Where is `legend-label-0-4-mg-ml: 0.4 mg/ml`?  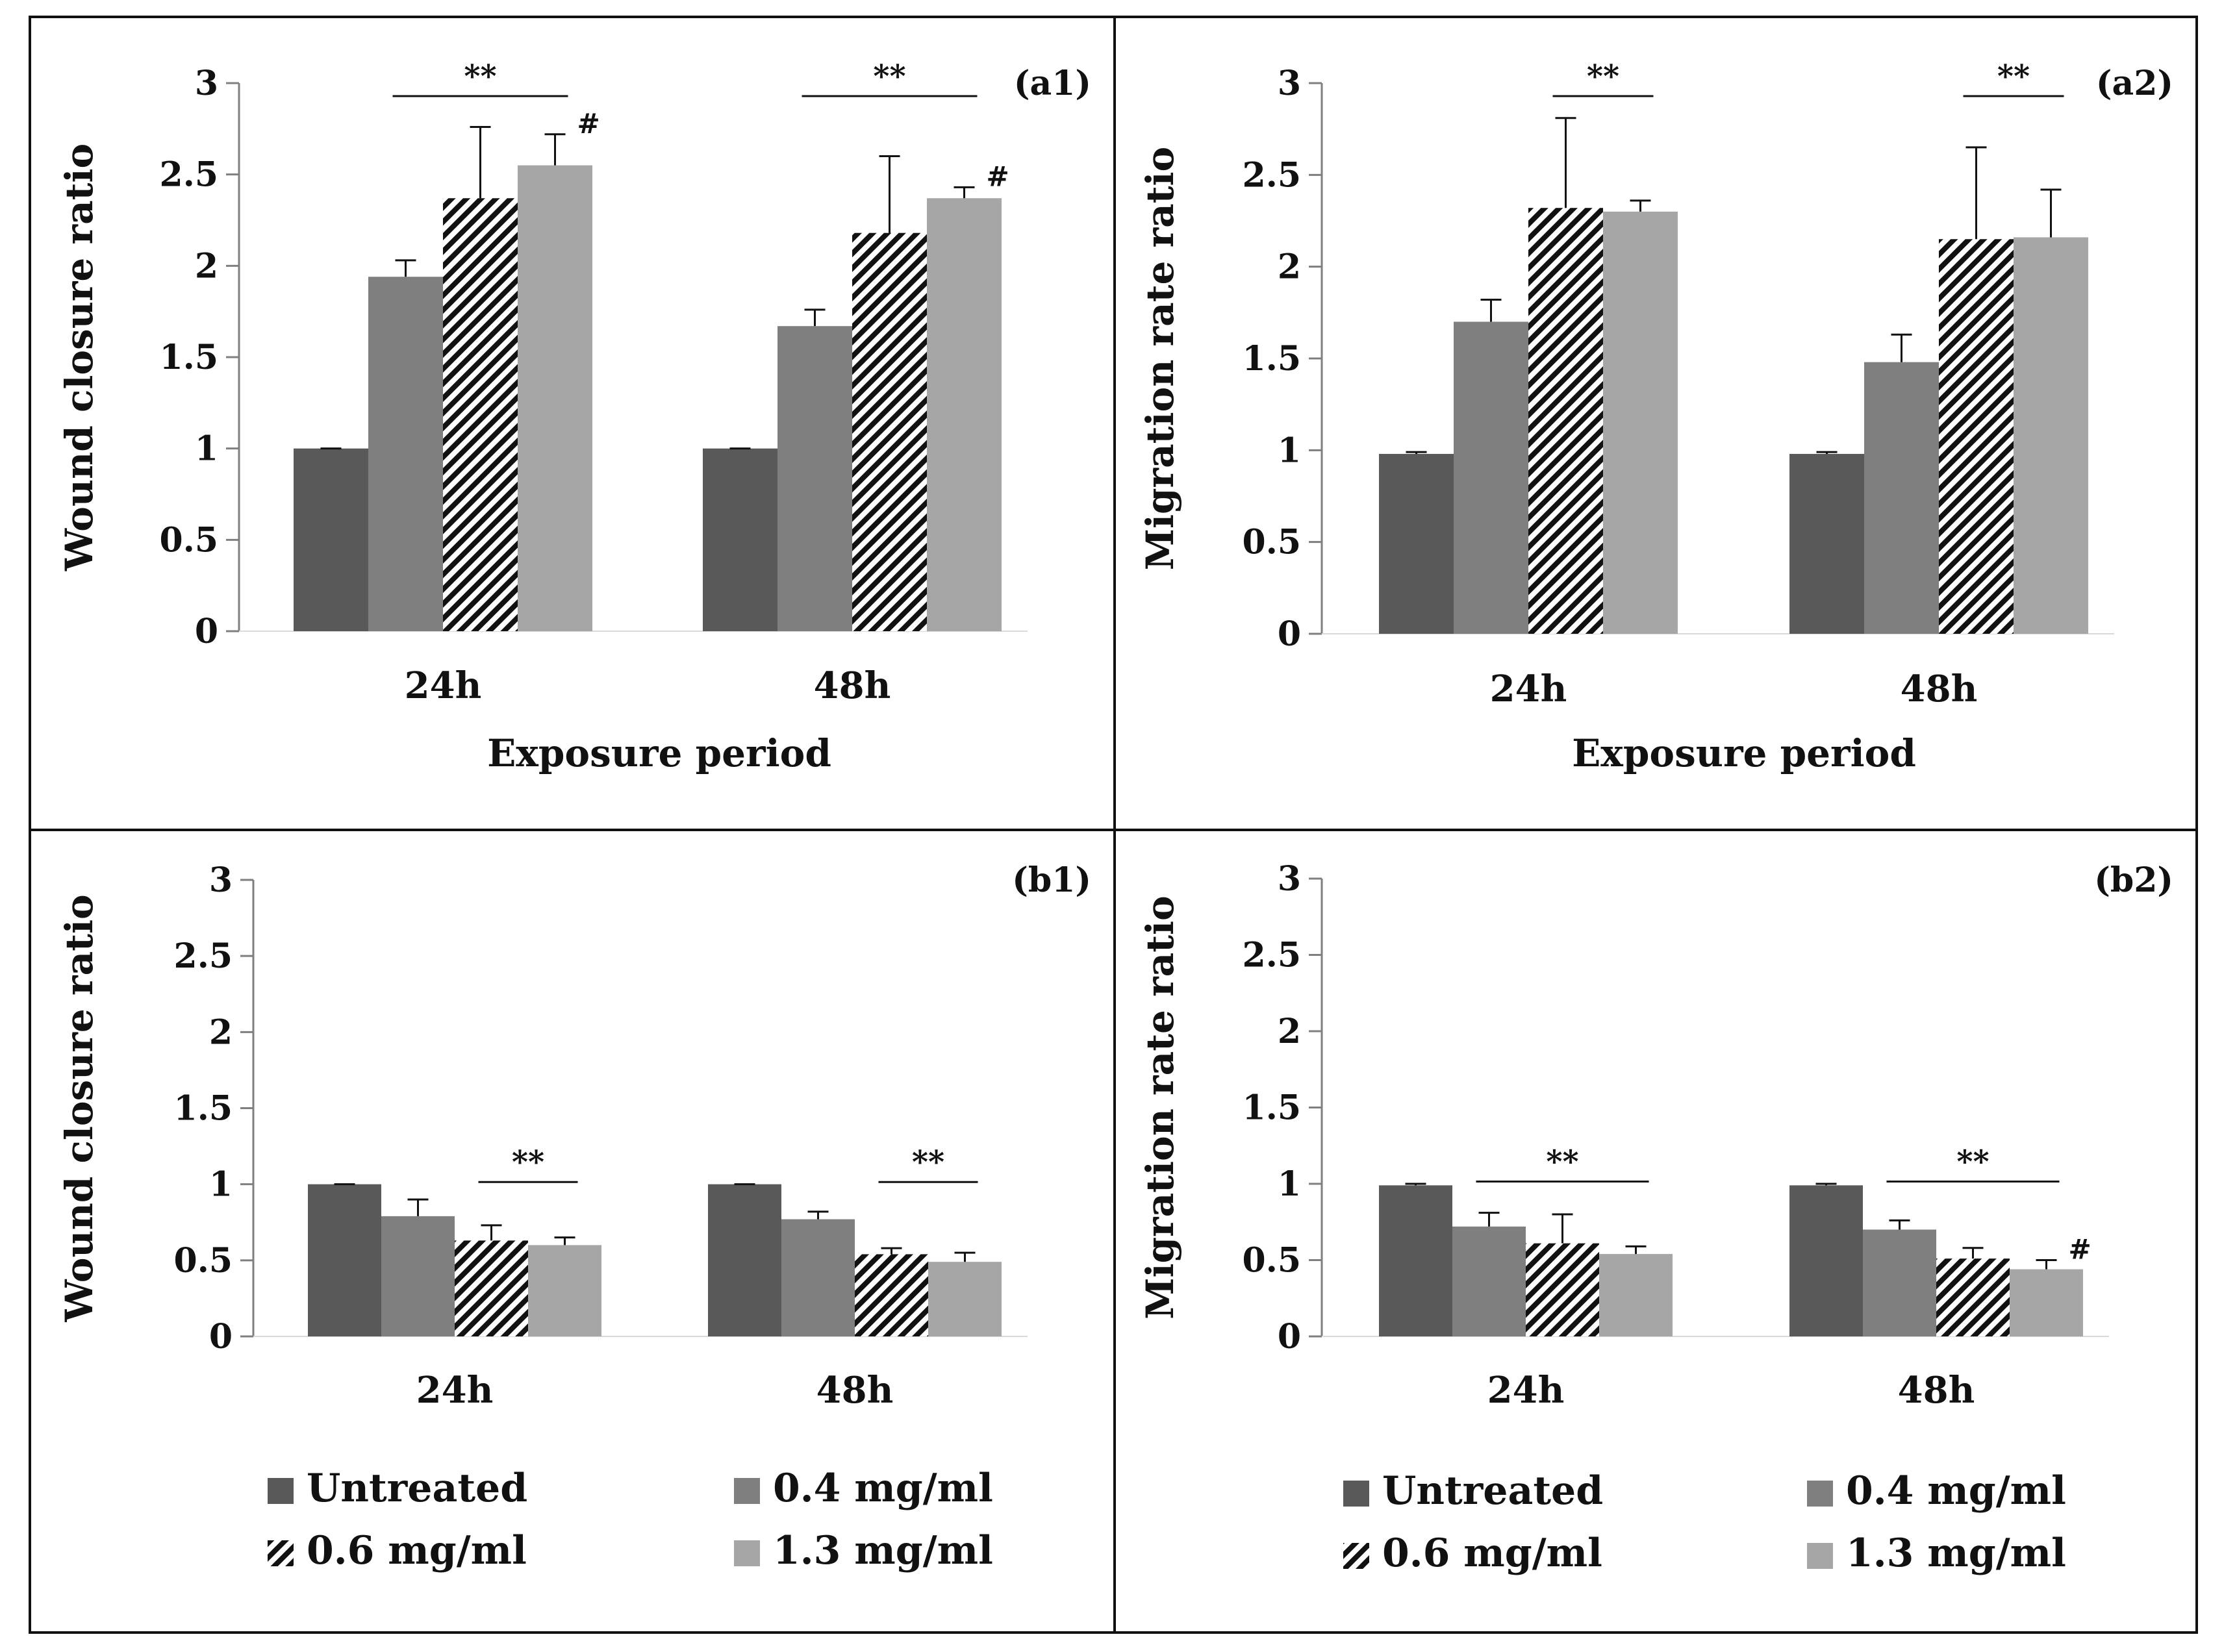
legend-label-0-4-mg-ml: 0.4 mg/ml is located at coordinates (883, 1488).